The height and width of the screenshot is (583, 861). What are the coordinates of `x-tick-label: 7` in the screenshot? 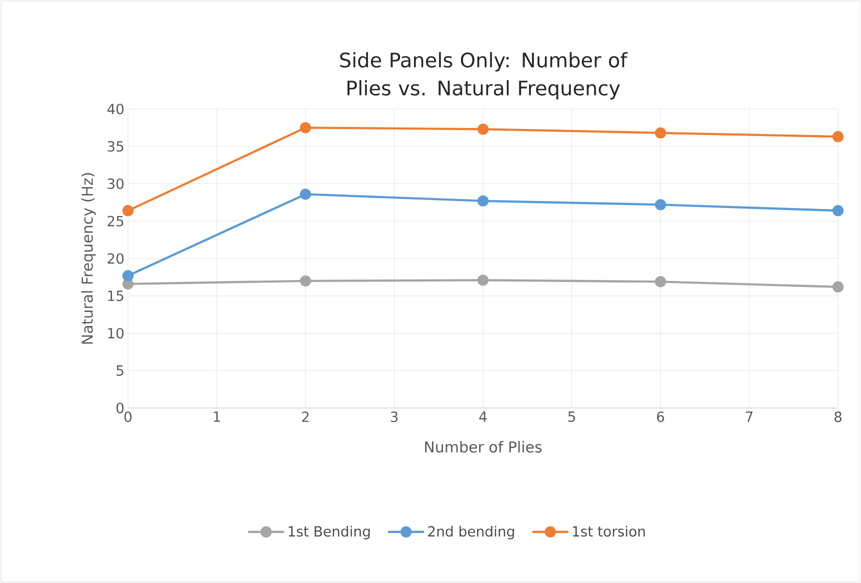 It's located at (749, 417).